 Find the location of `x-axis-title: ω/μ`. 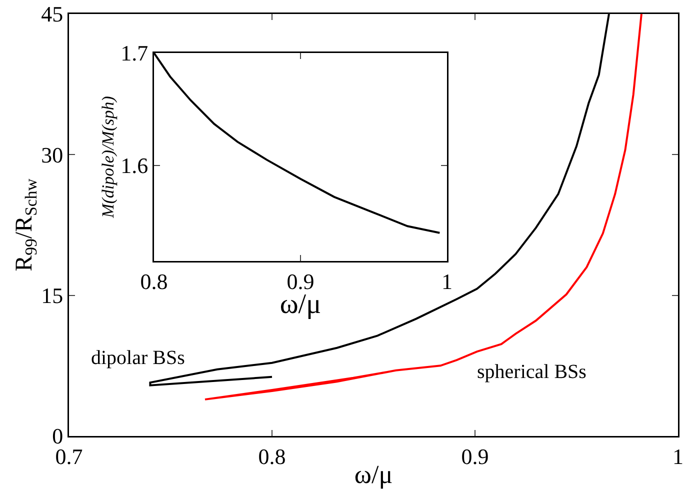

x-axis-title: ω/μ is located at coordinates (373, 474).